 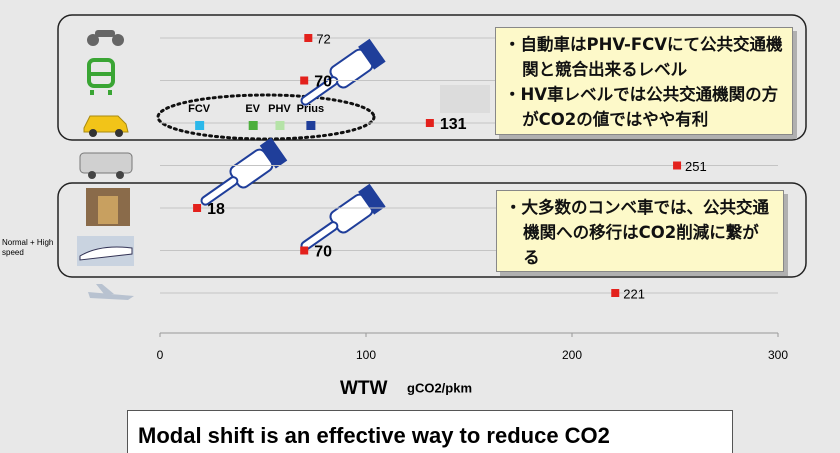 What do you see at coordinates (696, 166) in the screenshot?
I see `value-label: 251` at bounding box center [696, 166].